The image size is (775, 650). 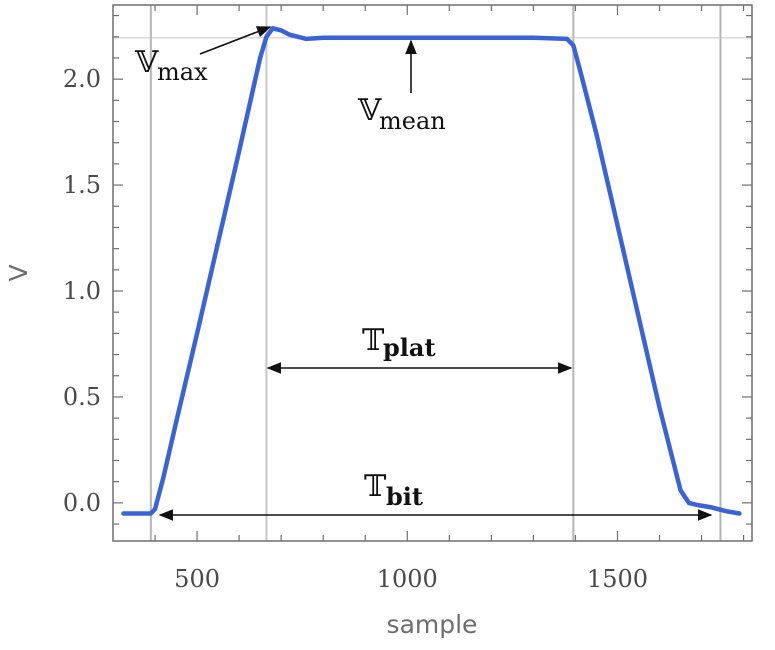 I want to click on x-tick-label: 1500, so click(x=617, y=579).